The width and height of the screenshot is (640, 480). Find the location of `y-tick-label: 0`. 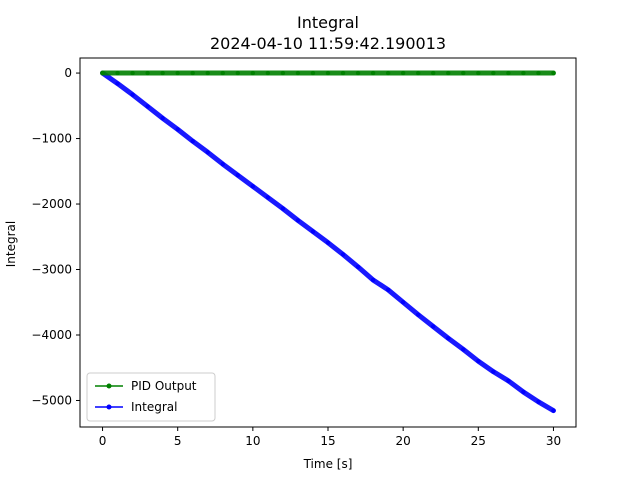

y-tick-label: 0 is located at coordinates (68, 73).